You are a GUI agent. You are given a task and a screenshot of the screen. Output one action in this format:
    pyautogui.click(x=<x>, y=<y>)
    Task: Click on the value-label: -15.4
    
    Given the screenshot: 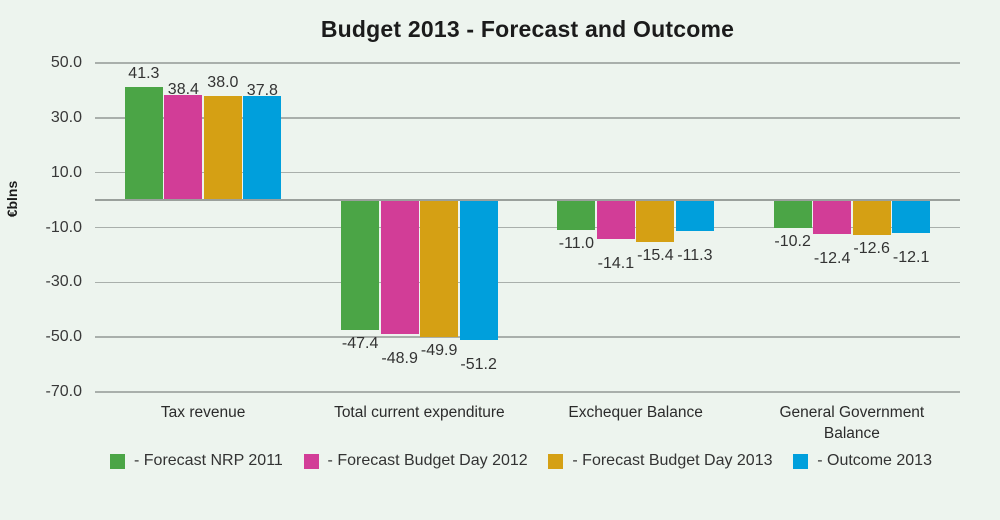 What is the action you would take?
    pyautogui.click(x=655, y=256)
    